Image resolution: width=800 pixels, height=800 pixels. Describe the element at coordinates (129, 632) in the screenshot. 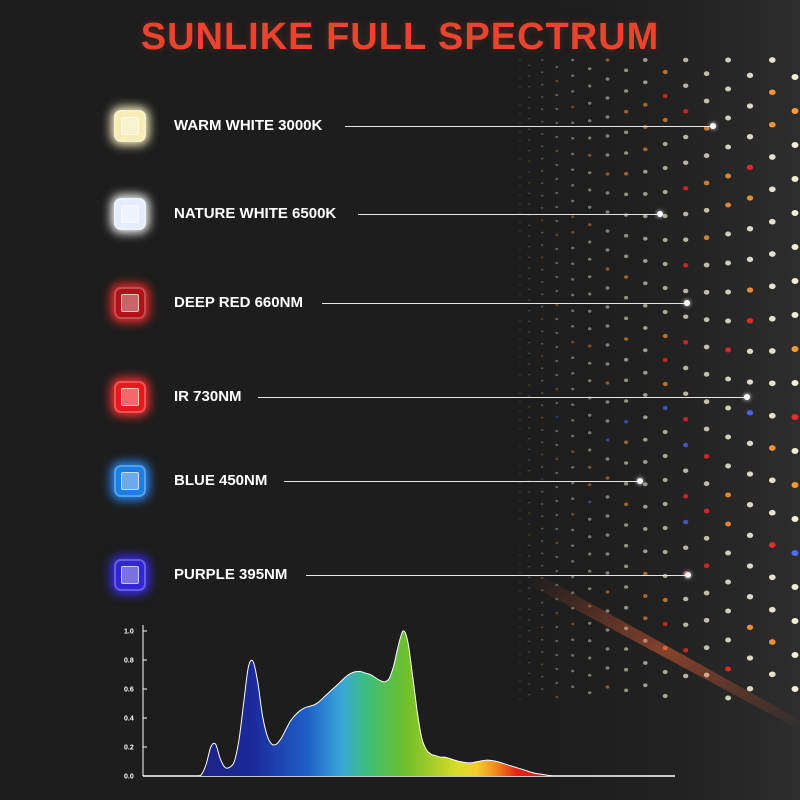

I see `y-tick-label: 1.0` at that location.